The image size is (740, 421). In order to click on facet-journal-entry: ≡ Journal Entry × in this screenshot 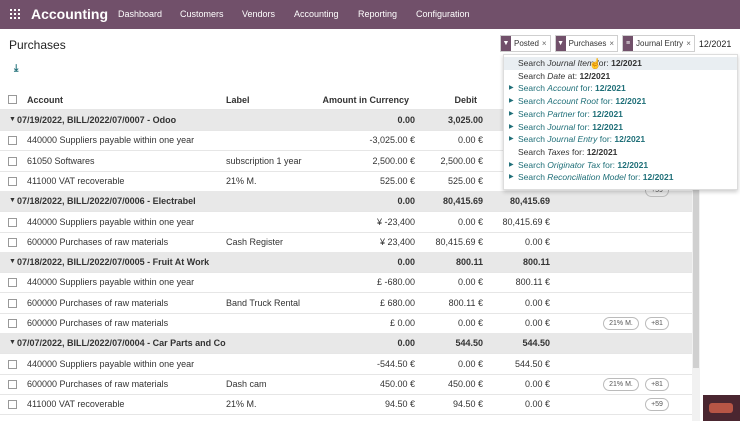, I will do `click(658, 43)`.